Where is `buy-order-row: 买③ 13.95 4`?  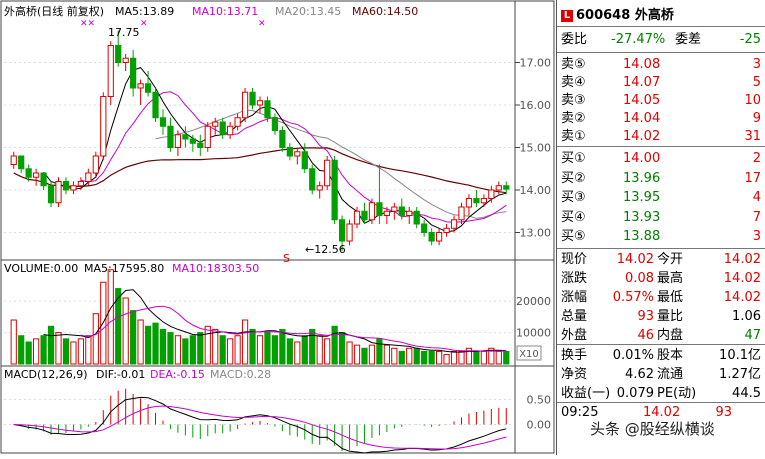 buy-order-row: 买③ 13.95 4 is located at coordinates (661, 198).